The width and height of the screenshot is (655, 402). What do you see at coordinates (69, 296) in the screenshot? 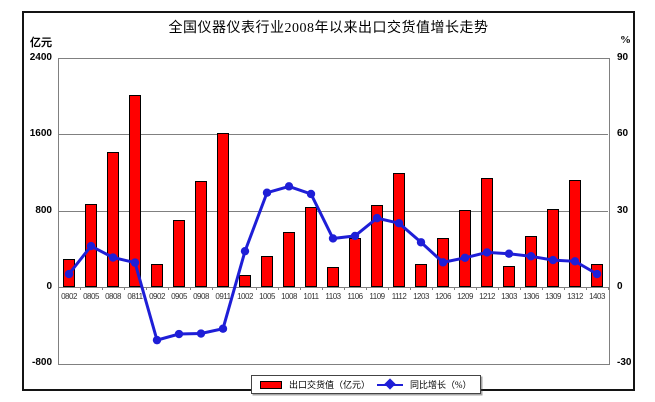
I see `x-axis-label-0802: 0802` at bounding box center [69, 296].